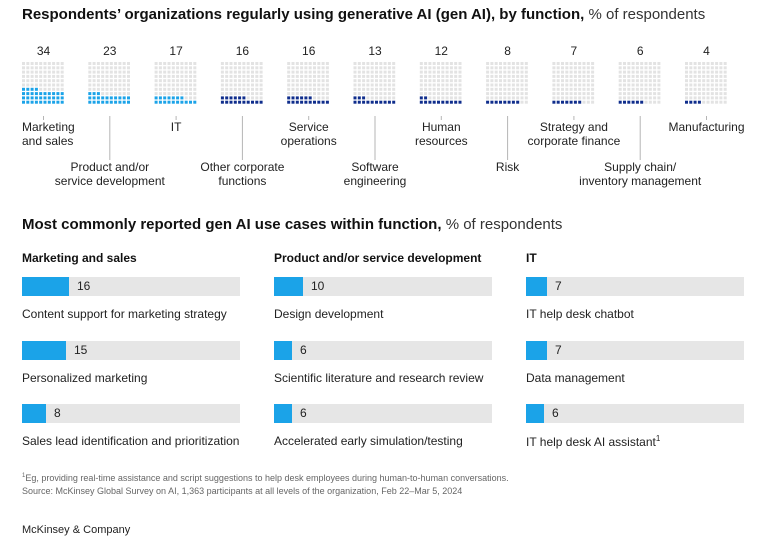 The image size is (757, 547). What do you see at coordinates (504, 224) in the screenshot?
I see `use-cases-title-unit: % of respondents` at bounding box center [504, 224].